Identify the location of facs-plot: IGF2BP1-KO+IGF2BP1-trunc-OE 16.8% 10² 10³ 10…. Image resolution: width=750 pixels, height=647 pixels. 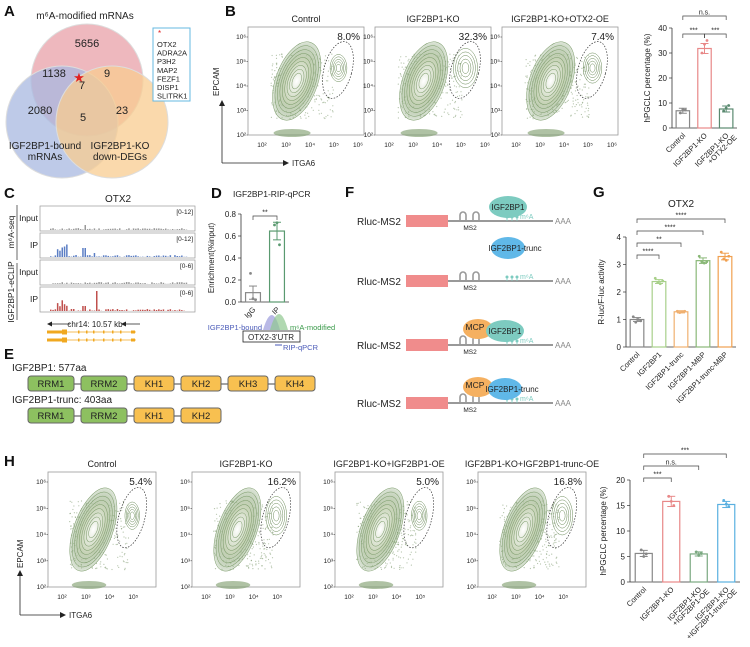
(532, 530).